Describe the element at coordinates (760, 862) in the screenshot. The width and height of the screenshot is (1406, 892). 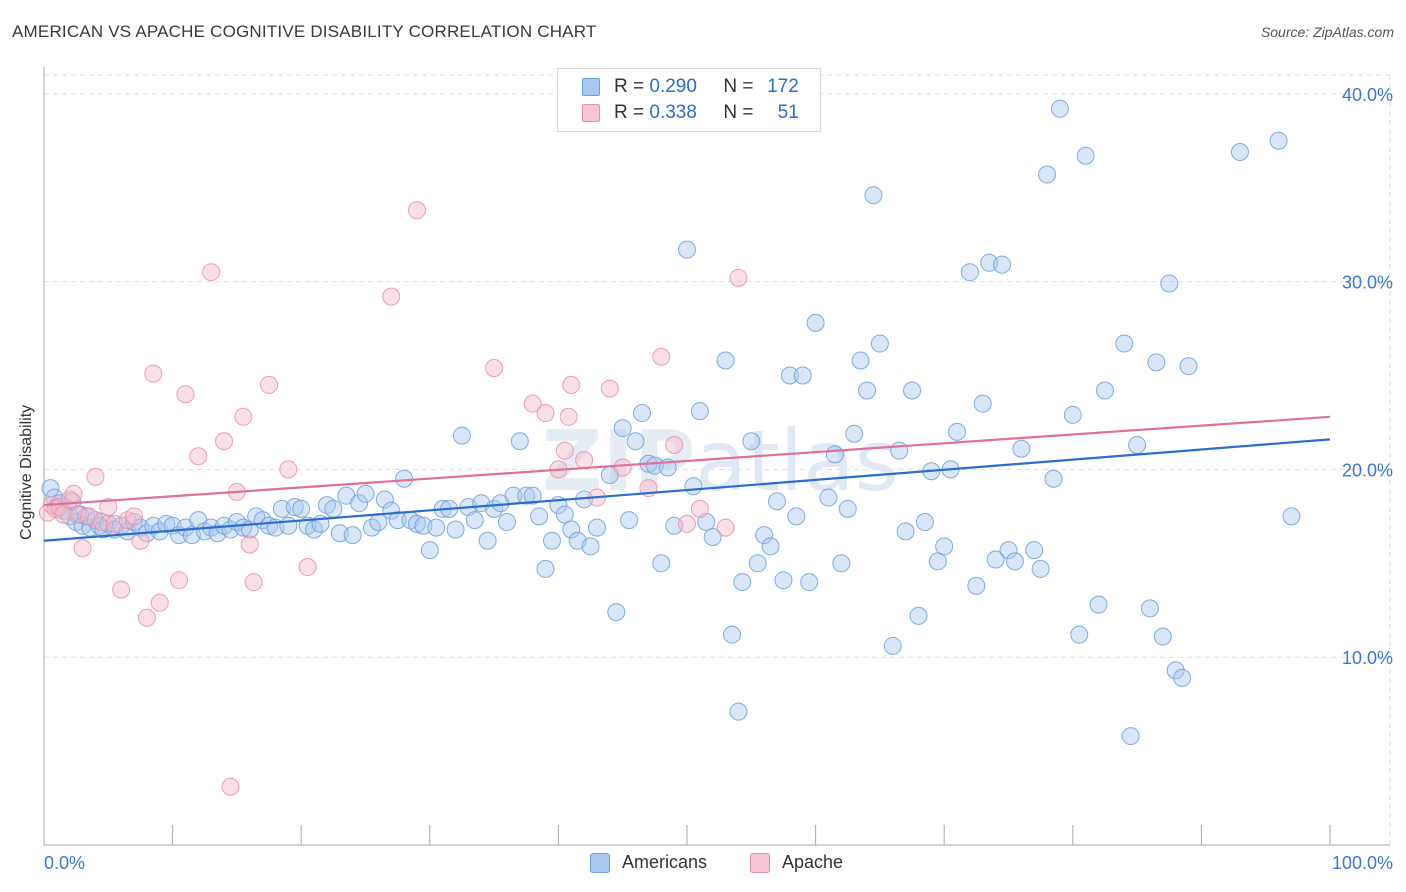
I see `apache-legend-swatch` at that location.